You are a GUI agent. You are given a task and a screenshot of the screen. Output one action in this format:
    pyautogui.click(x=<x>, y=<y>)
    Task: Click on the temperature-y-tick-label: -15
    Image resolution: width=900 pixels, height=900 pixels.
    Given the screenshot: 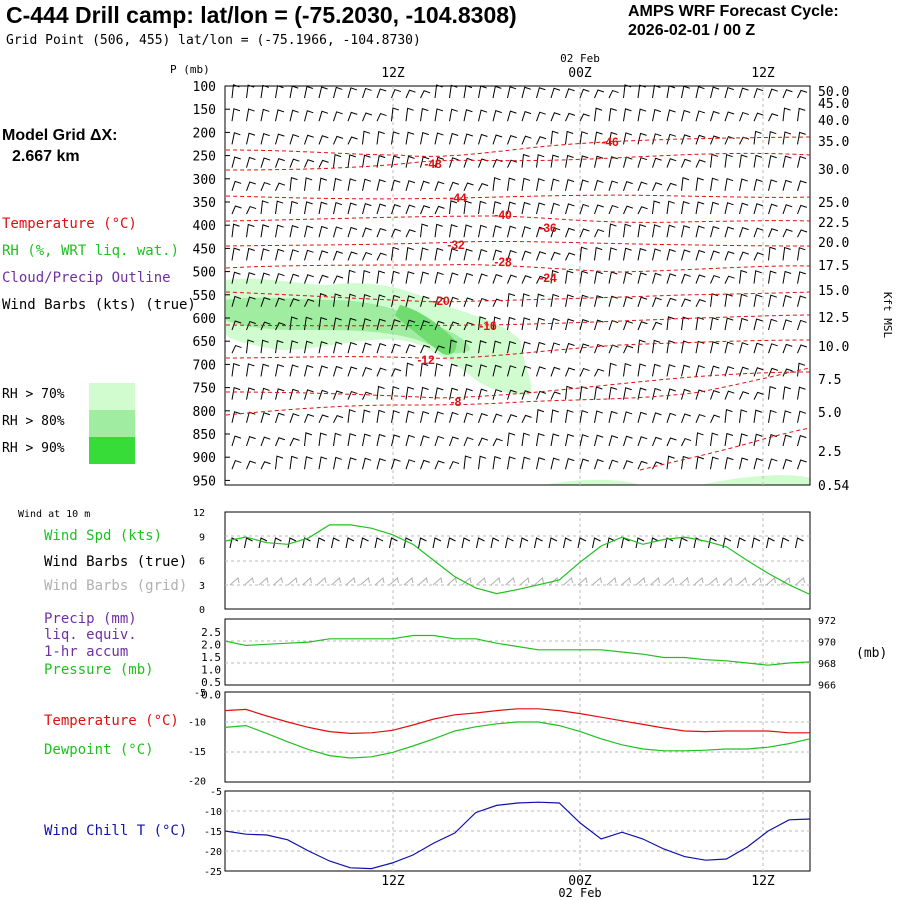 What is the action you would take?
    pyautogui.click(x=197, y=752)
    